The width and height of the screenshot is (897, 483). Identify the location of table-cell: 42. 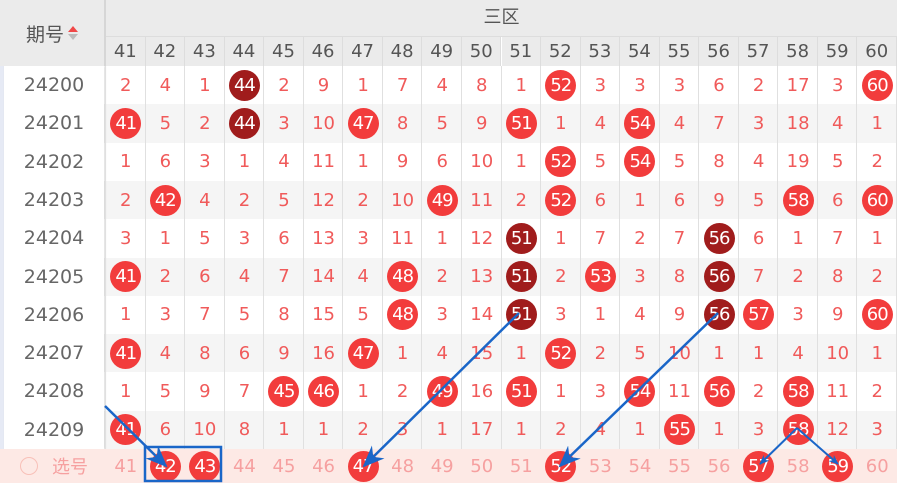
(166, 200).